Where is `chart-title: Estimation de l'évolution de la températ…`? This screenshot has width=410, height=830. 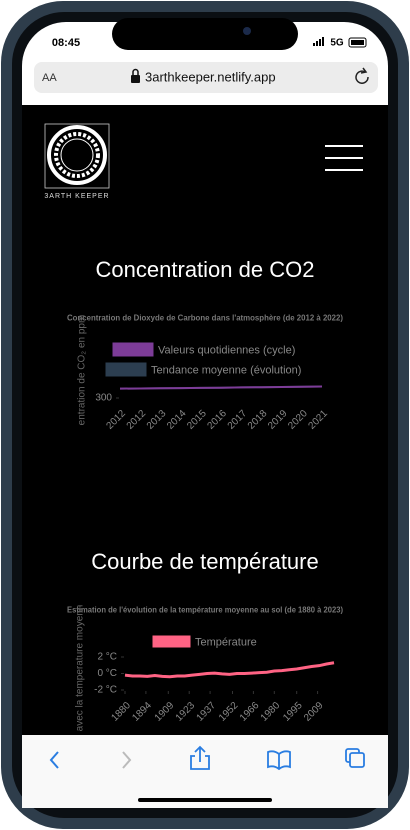 chart-title: Estimation de l'évolution de la températ… is located at coordinates (205, 609).